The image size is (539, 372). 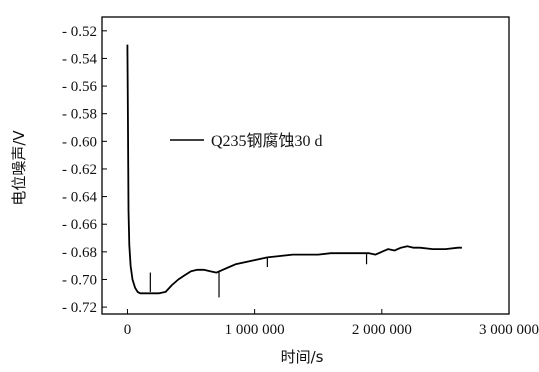 I want to click on legend: Q235钢腐蚀30 d, so click(x=246, y=141).